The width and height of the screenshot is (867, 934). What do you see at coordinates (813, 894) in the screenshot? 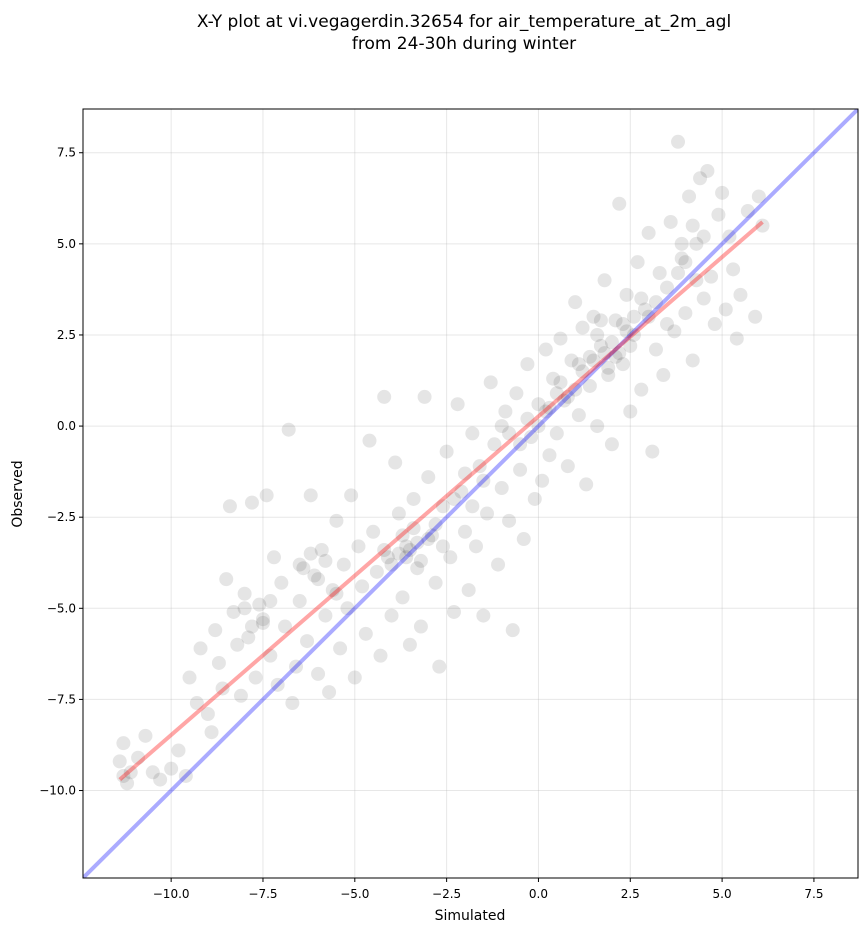
I see `x-tick-label: 7.5` at bounding box center [813, 894].